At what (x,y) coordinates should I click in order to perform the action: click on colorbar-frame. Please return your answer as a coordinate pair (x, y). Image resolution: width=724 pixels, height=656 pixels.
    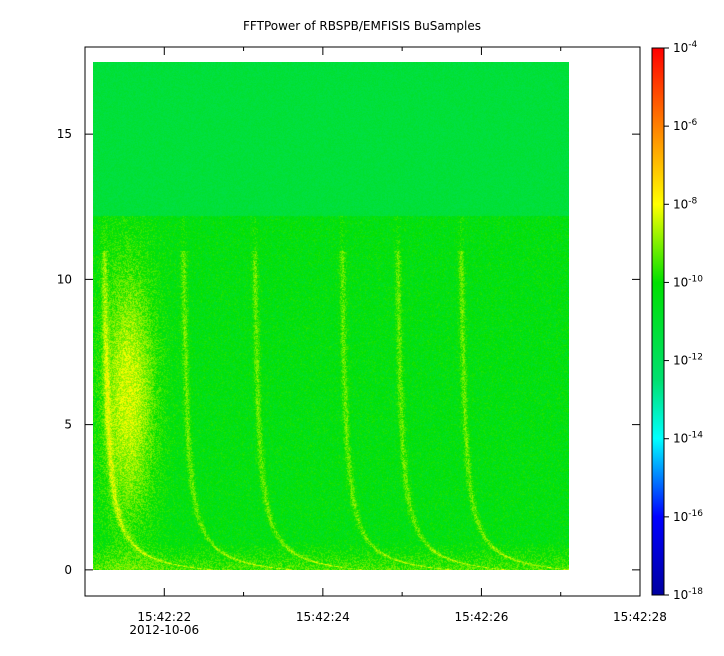
    Looking at the image, I should click on (658, 321).